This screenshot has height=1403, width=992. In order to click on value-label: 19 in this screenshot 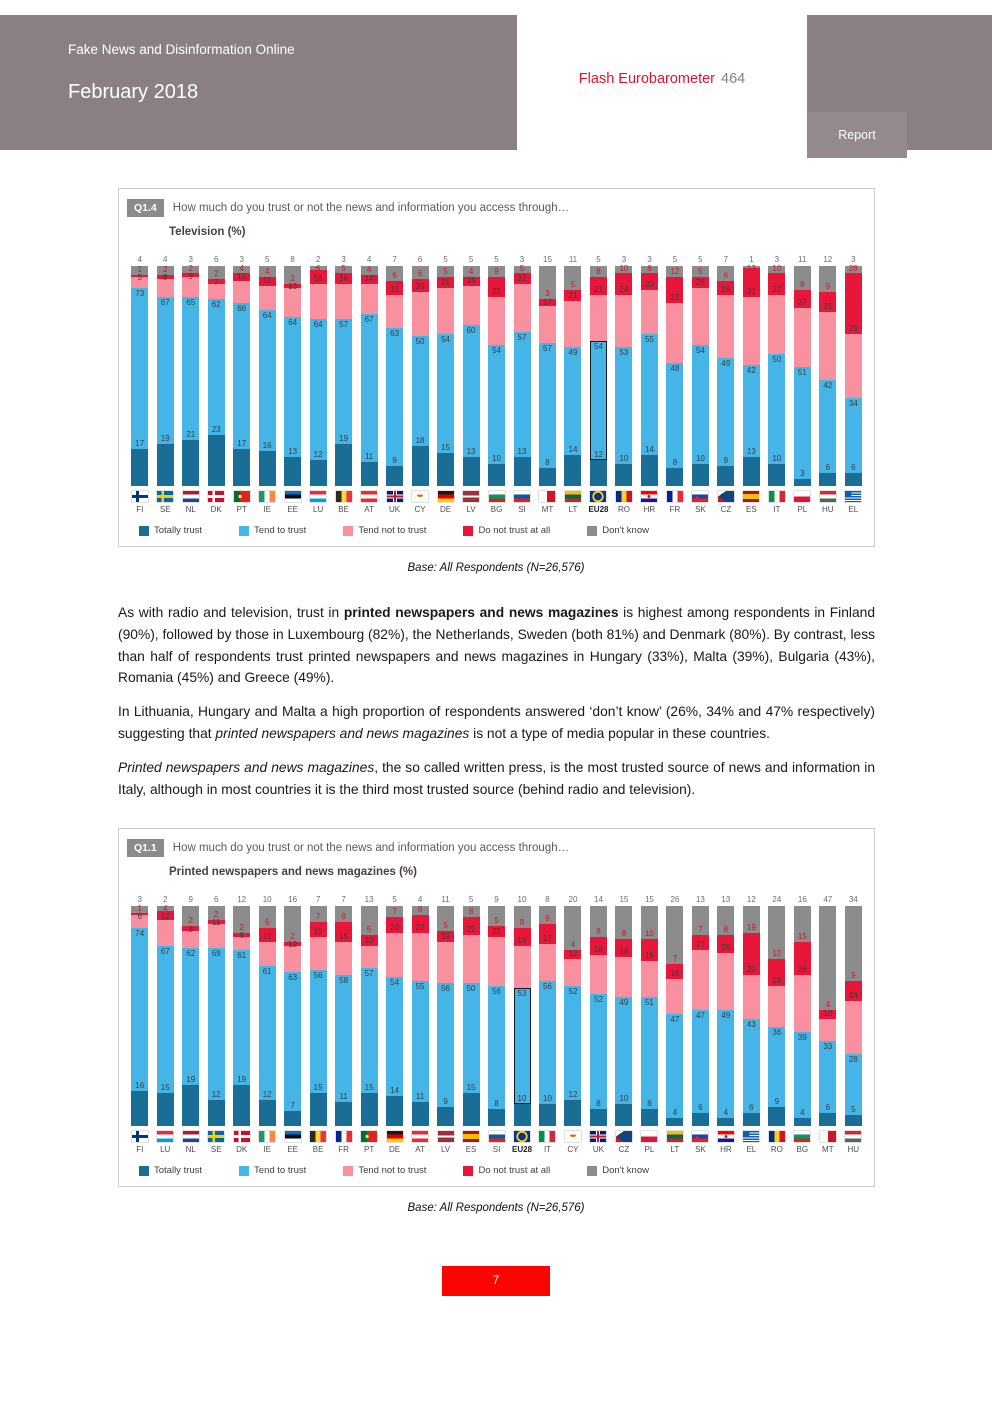, I will do `click(191, 1079)`.